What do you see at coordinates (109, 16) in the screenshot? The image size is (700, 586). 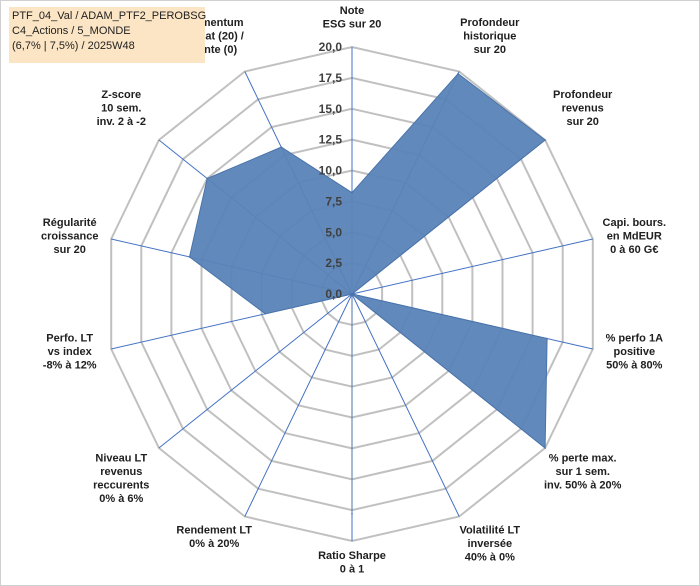 I see `portfolio-id-text: PTF_04_Val / ADAM_PTF2_PEROBSG` at bounding box center [109, 16].